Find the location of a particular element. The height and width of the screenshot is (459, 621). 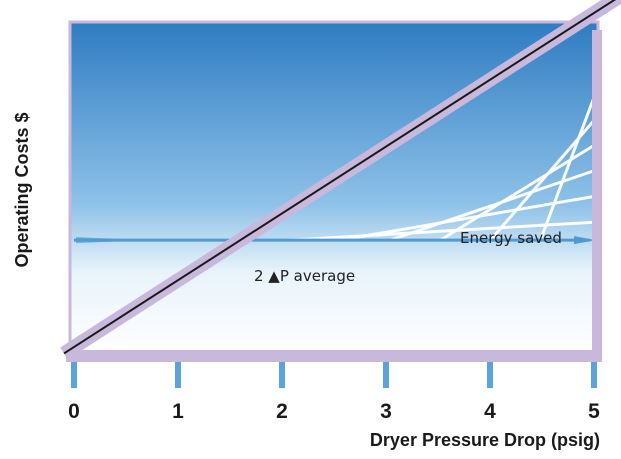

average-arrow-group is located at coordinates (335, 240).